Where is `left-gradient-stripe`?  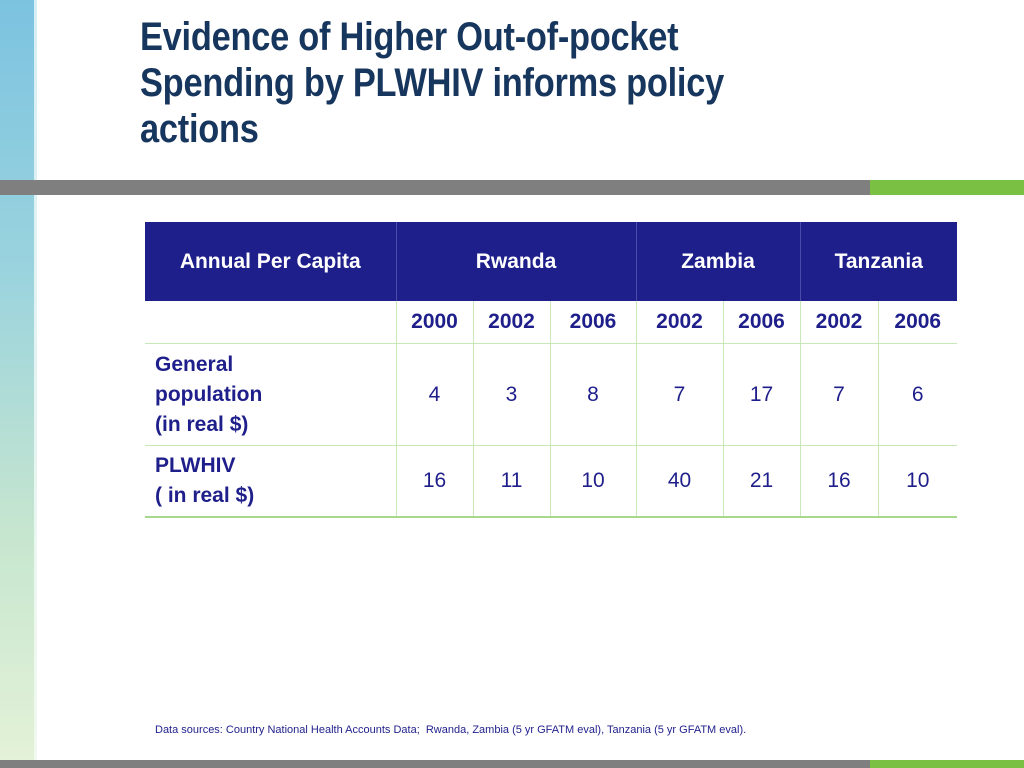
left-gradient-stripe is located at coordinates (17, 384).